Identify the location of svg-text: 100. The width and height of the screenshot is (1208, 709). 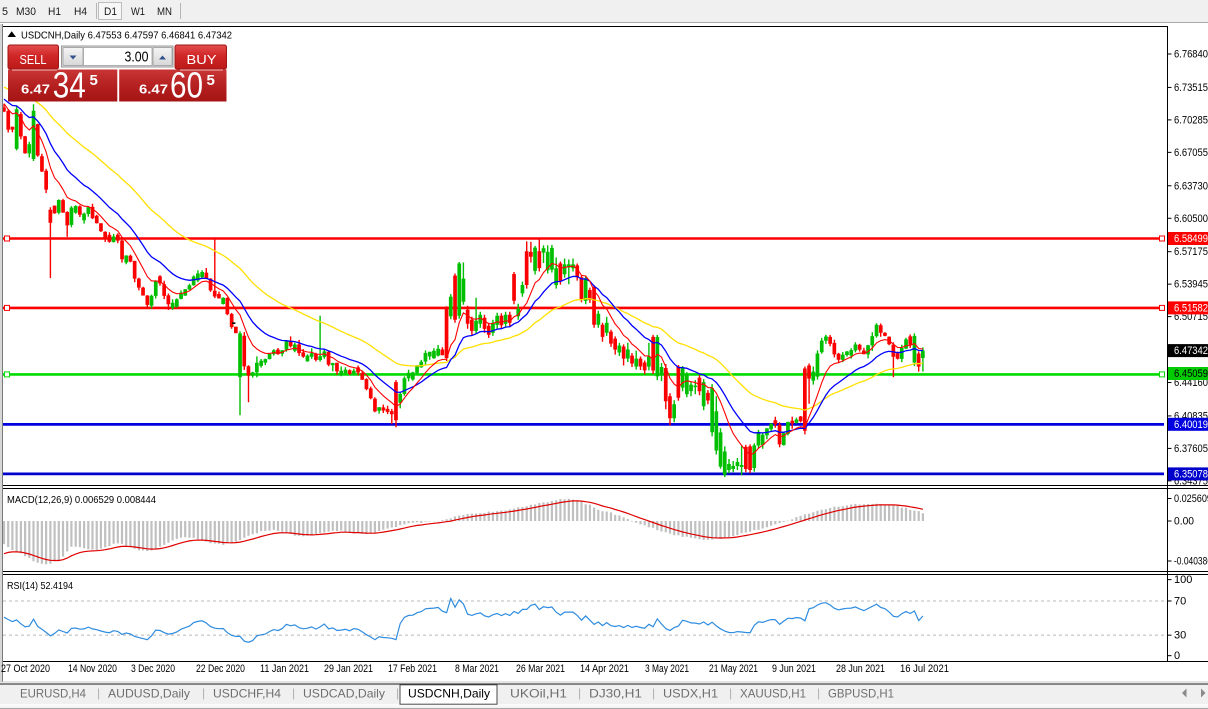
(1183, 580).